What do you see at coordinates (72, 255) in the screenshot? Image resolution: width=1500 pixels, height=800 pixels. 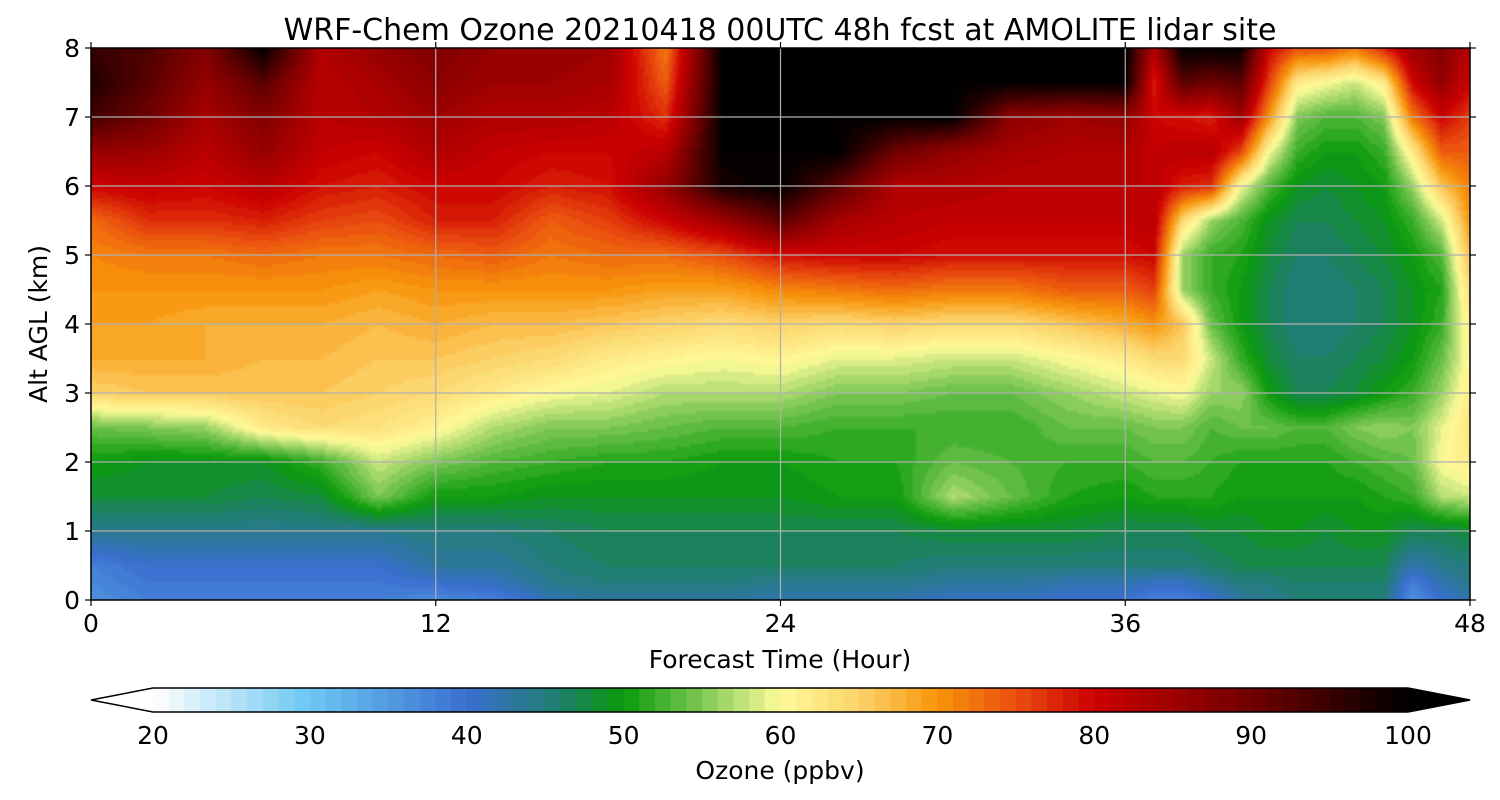 I see `y-tick-label: 5` at bounding box center [72, 255].